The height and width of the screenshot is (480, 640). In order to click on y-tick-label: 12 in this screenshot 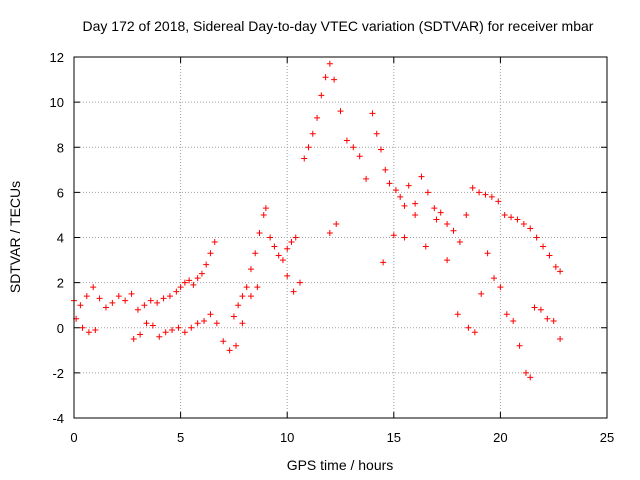, I will do `click(57, 57)`.